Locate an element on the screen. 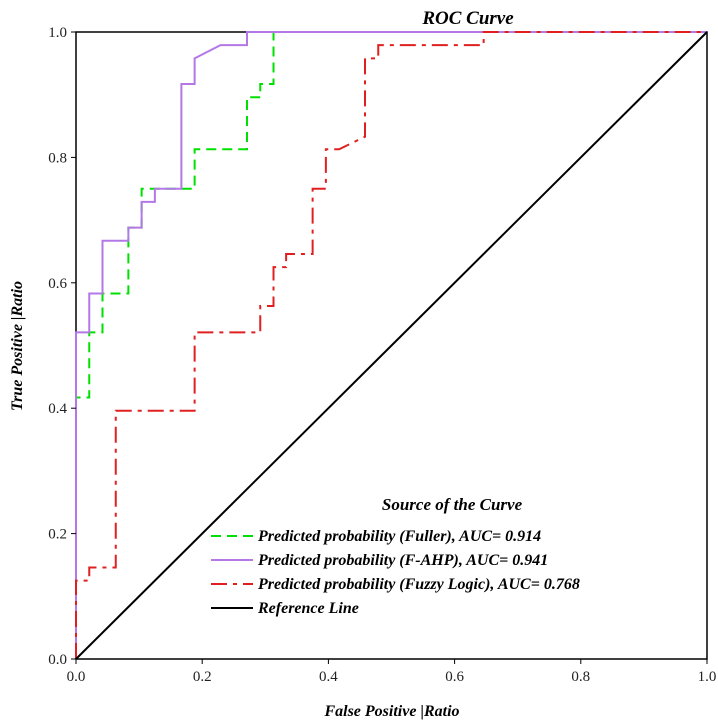 The width and height of the screenshot is (718, 722). y-tick-label: 0.0 is located at coordinates (57, 660).